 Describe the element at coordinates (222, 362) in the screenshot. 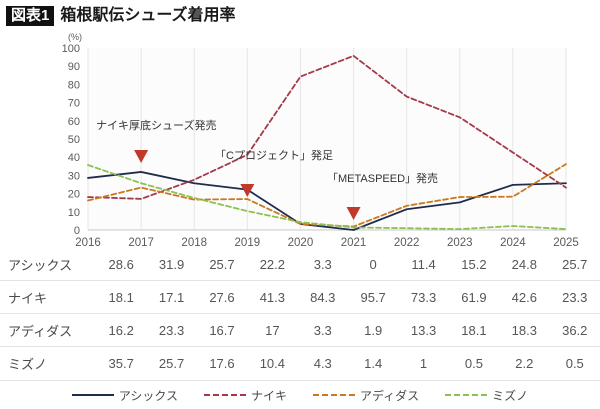

I see `table-cell: 17.6` at that location.